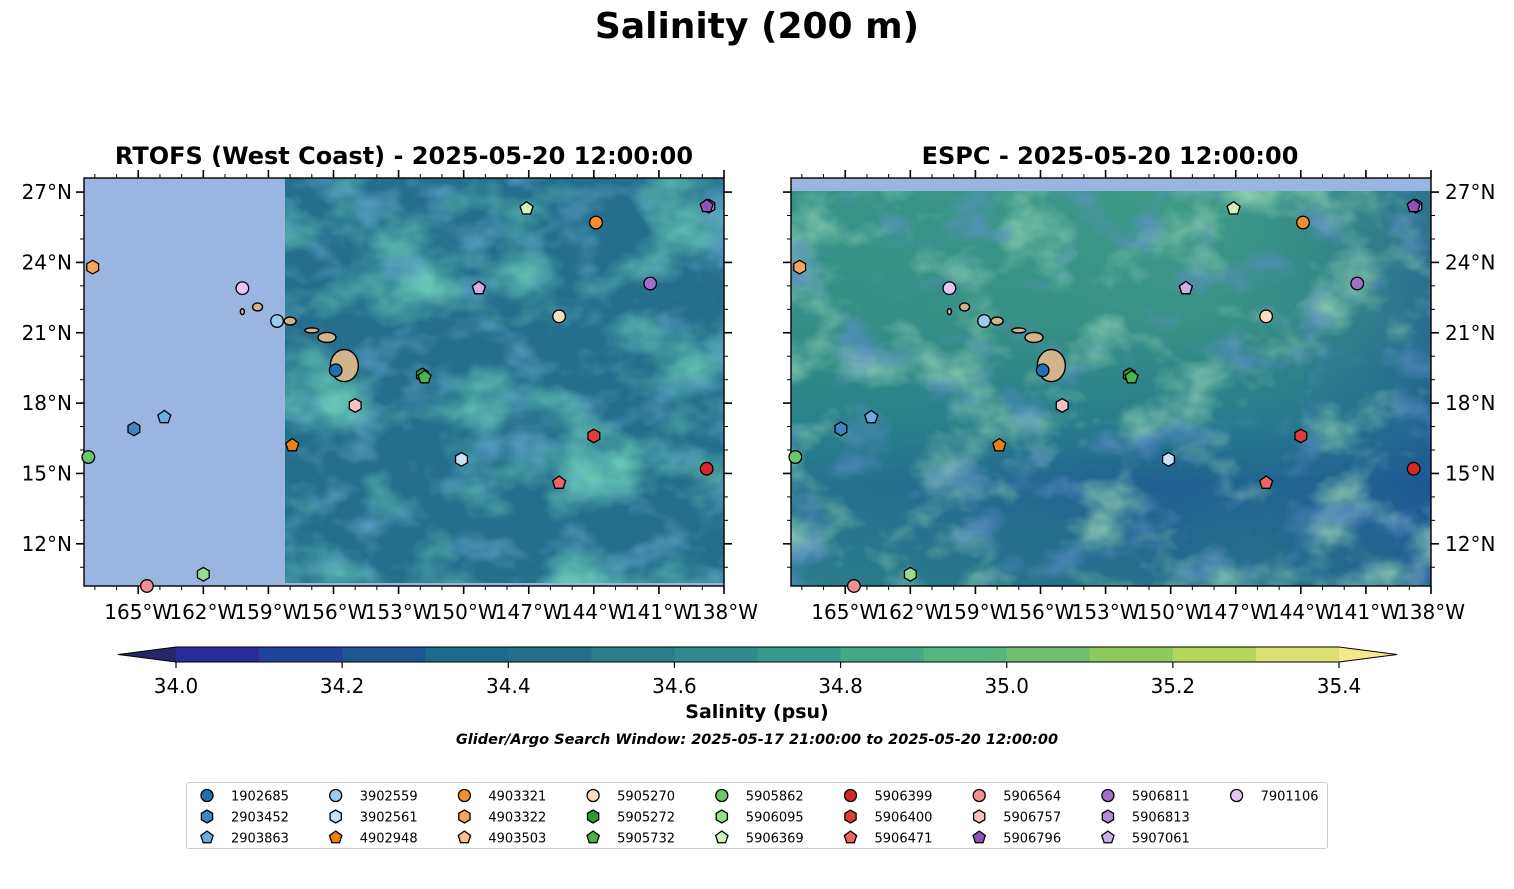 The height and width of the screenshot is (889, 1514). Describe the element at coordinates (1110, 156) in the screenshot. I see `panel-title-espc: ESPC - 2025-05-20 12:00:00` at that location.